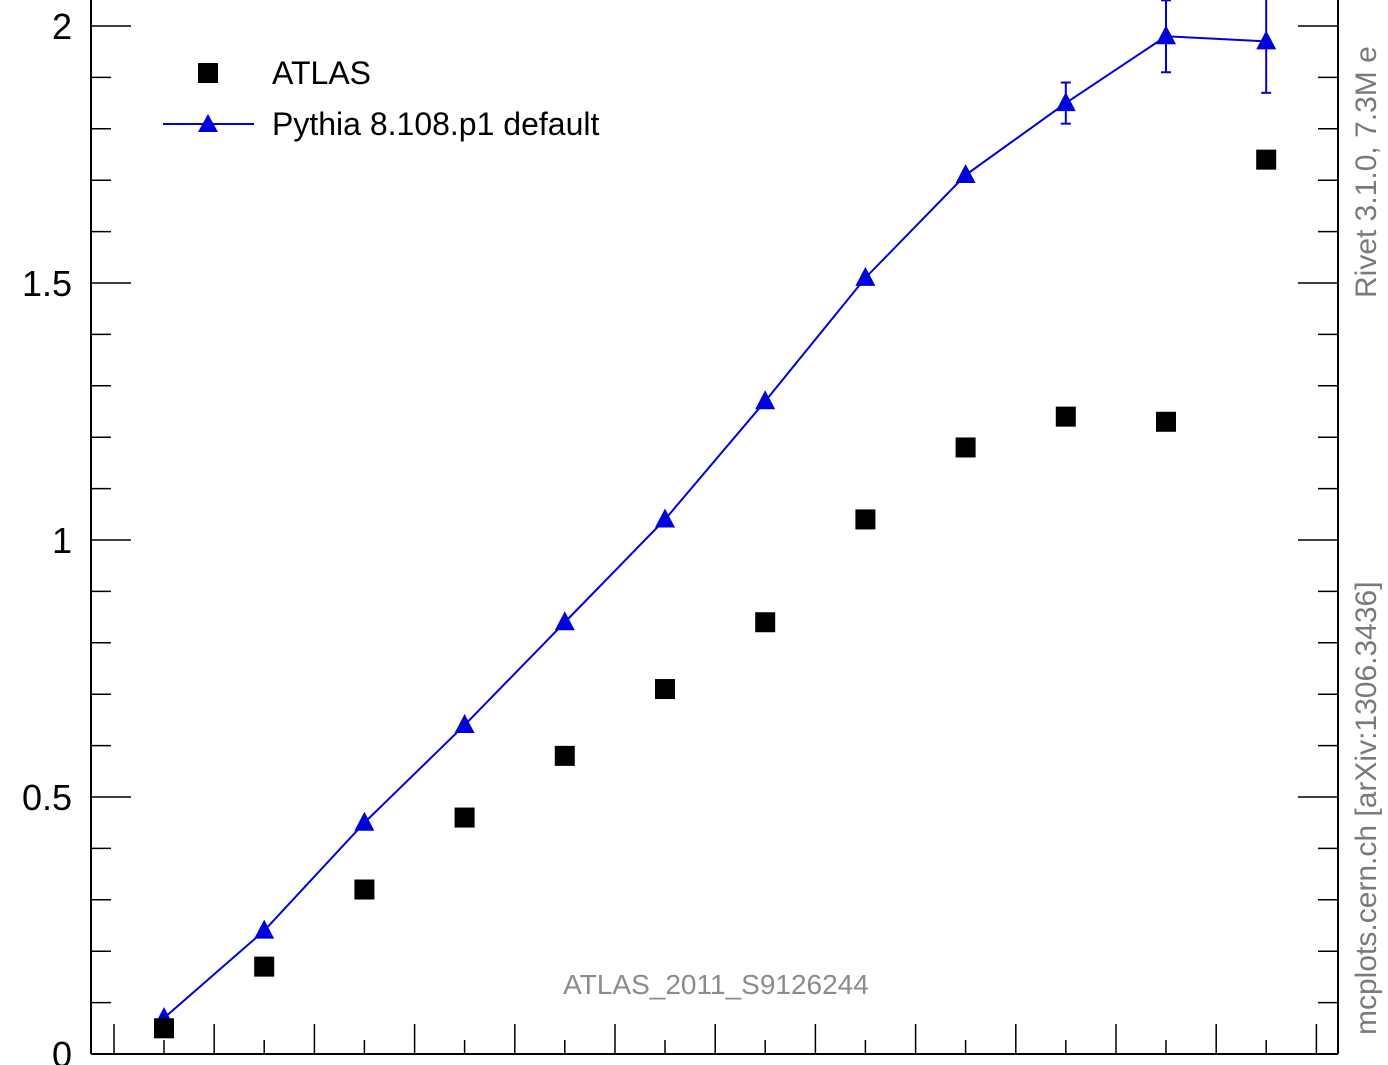 The image size is (1388, 1065). What do you see at coordinates (208, 123) in the screenshot?
I see `legend-pythia-marker` at bounding box center [208, 123].